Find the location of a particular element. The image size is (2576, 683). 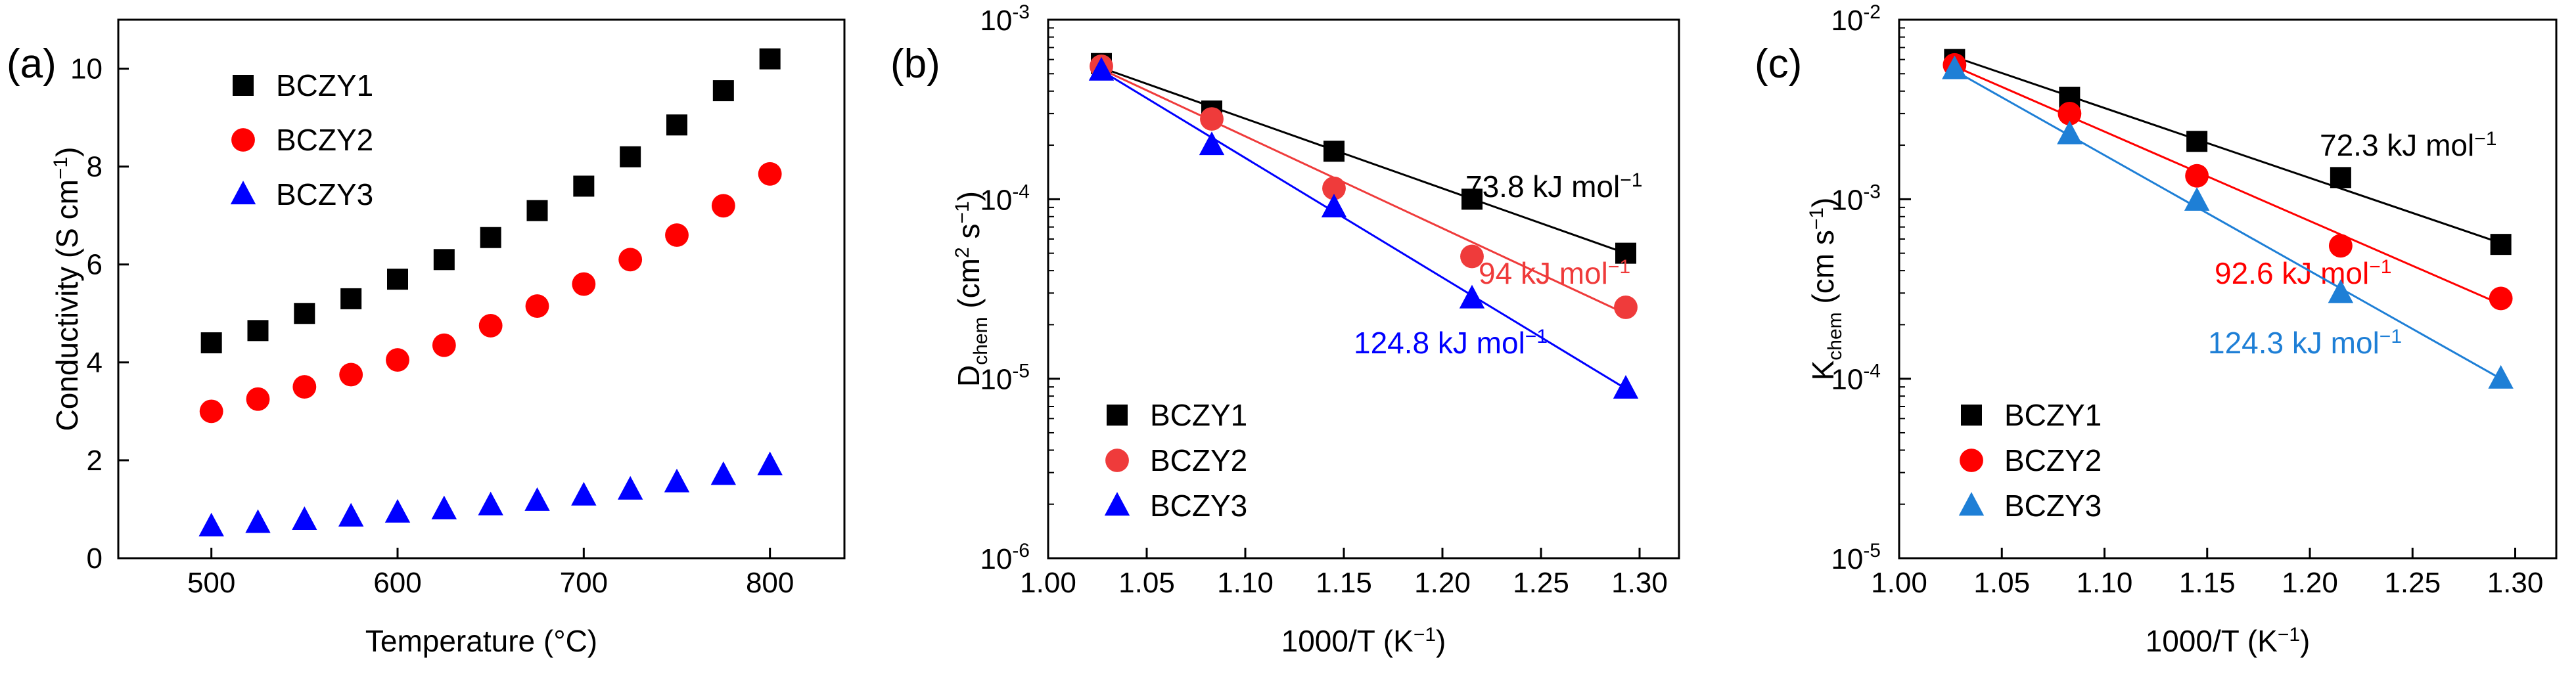

y-tick-exponent: -3 is located at coordinates (1021, 12).